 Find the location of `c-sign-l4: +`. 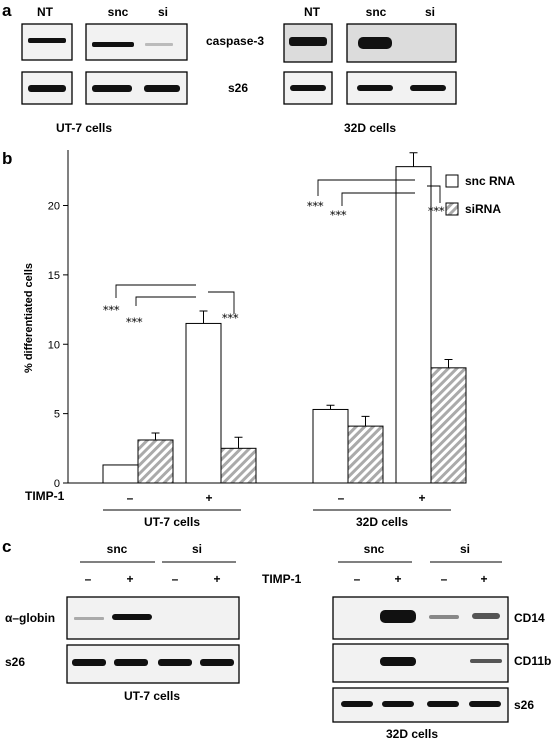

c-sign-l4: + is located at coordinates (216, 579).